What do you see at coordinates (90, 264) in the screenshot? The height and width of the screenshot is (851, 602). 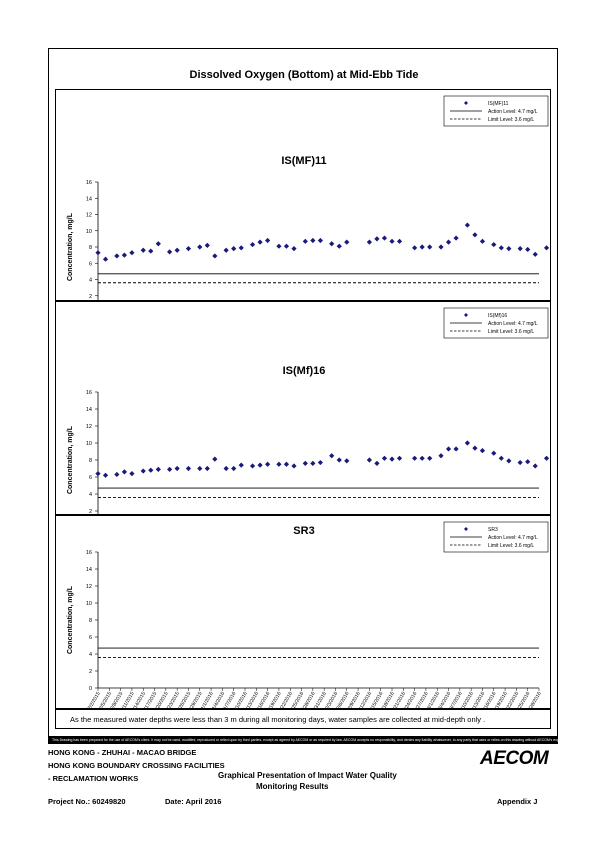 I see `y-tick-label: 6` at bounding box center [90, 264].